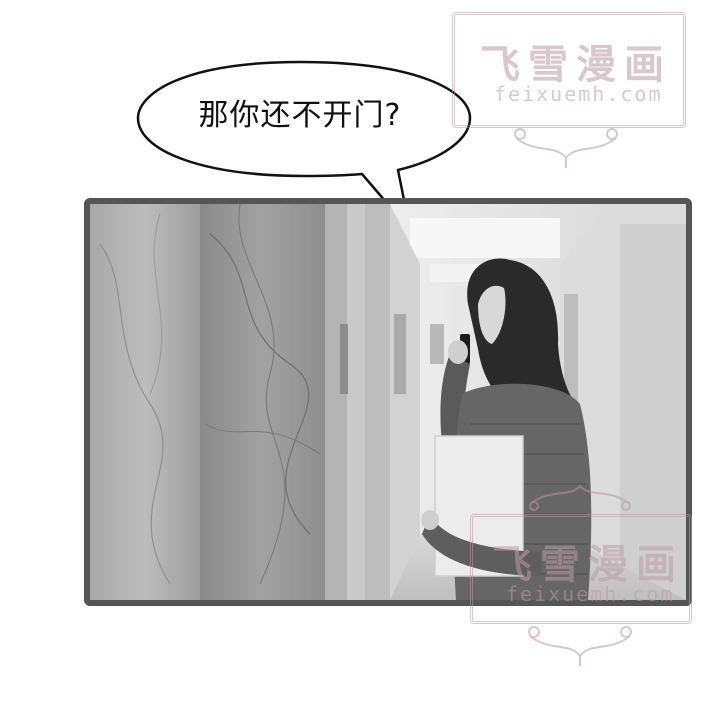  I want to click on watermark-bottom: 飞雪漫画 feixuemh.com, so click(581, 577).